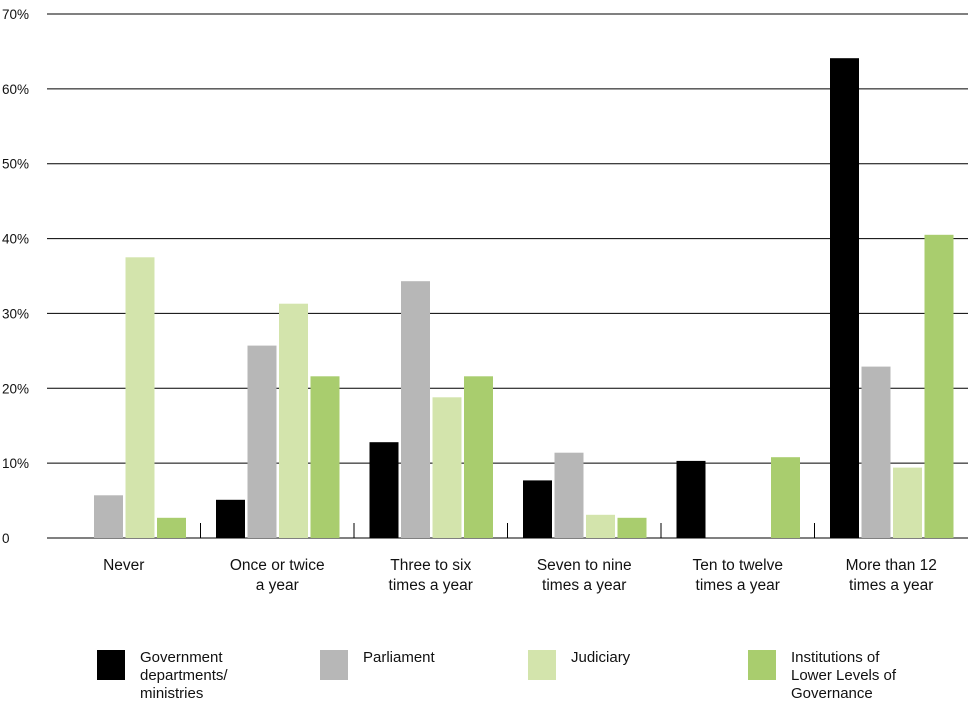 The width and height of the screenshot is (968, 713). I want to click on x-category-label: More than 12 times a year, so click(891, 575).